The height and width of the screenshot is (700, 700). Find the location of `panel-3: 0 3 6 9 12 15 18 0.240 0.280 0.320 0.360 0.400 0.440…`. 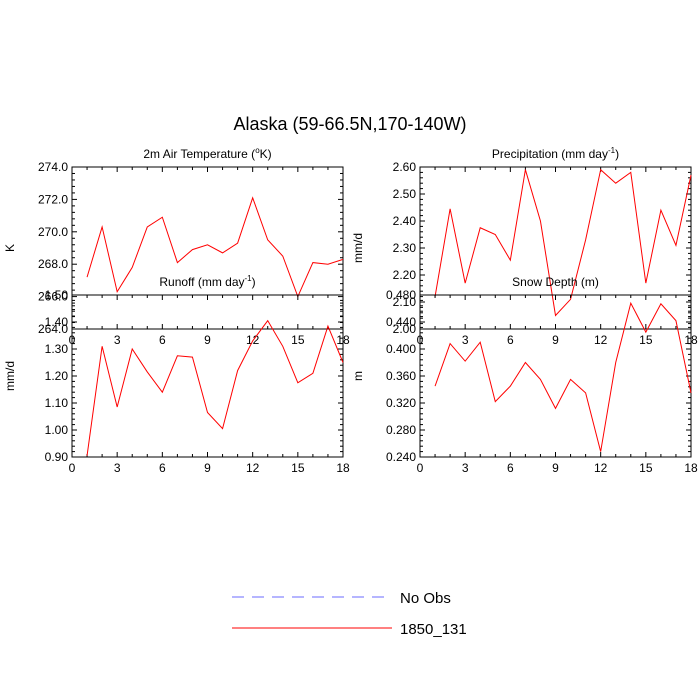

panel-3: 0 3 6 9 12 15 18 0.240 0.280 0.320 0.360 0.400 0.440… is located at coordinates (524, 375).